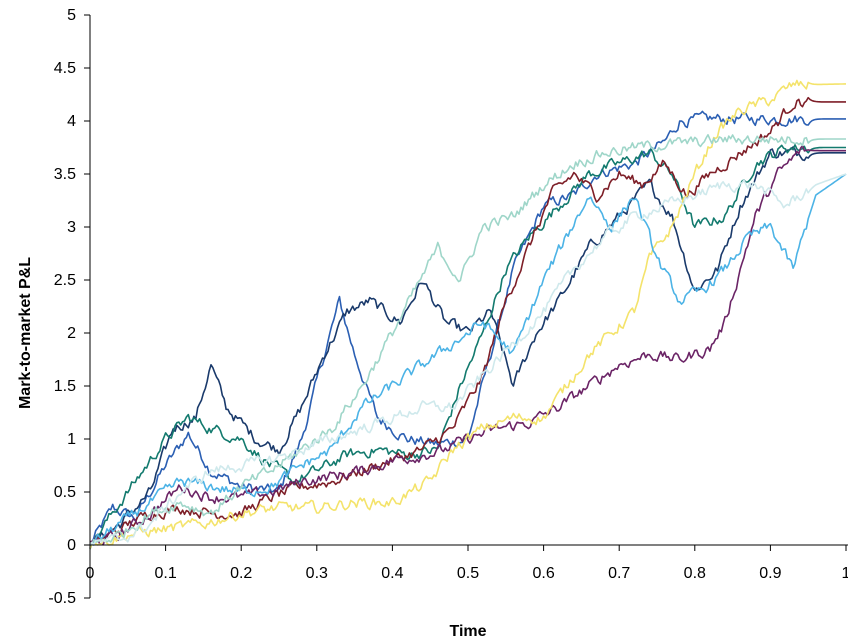 Image resolution: width=848 pixels, height=639 pixels. I want to click on y-axis-title: Mark-to-market P&L, so click(25, 333).